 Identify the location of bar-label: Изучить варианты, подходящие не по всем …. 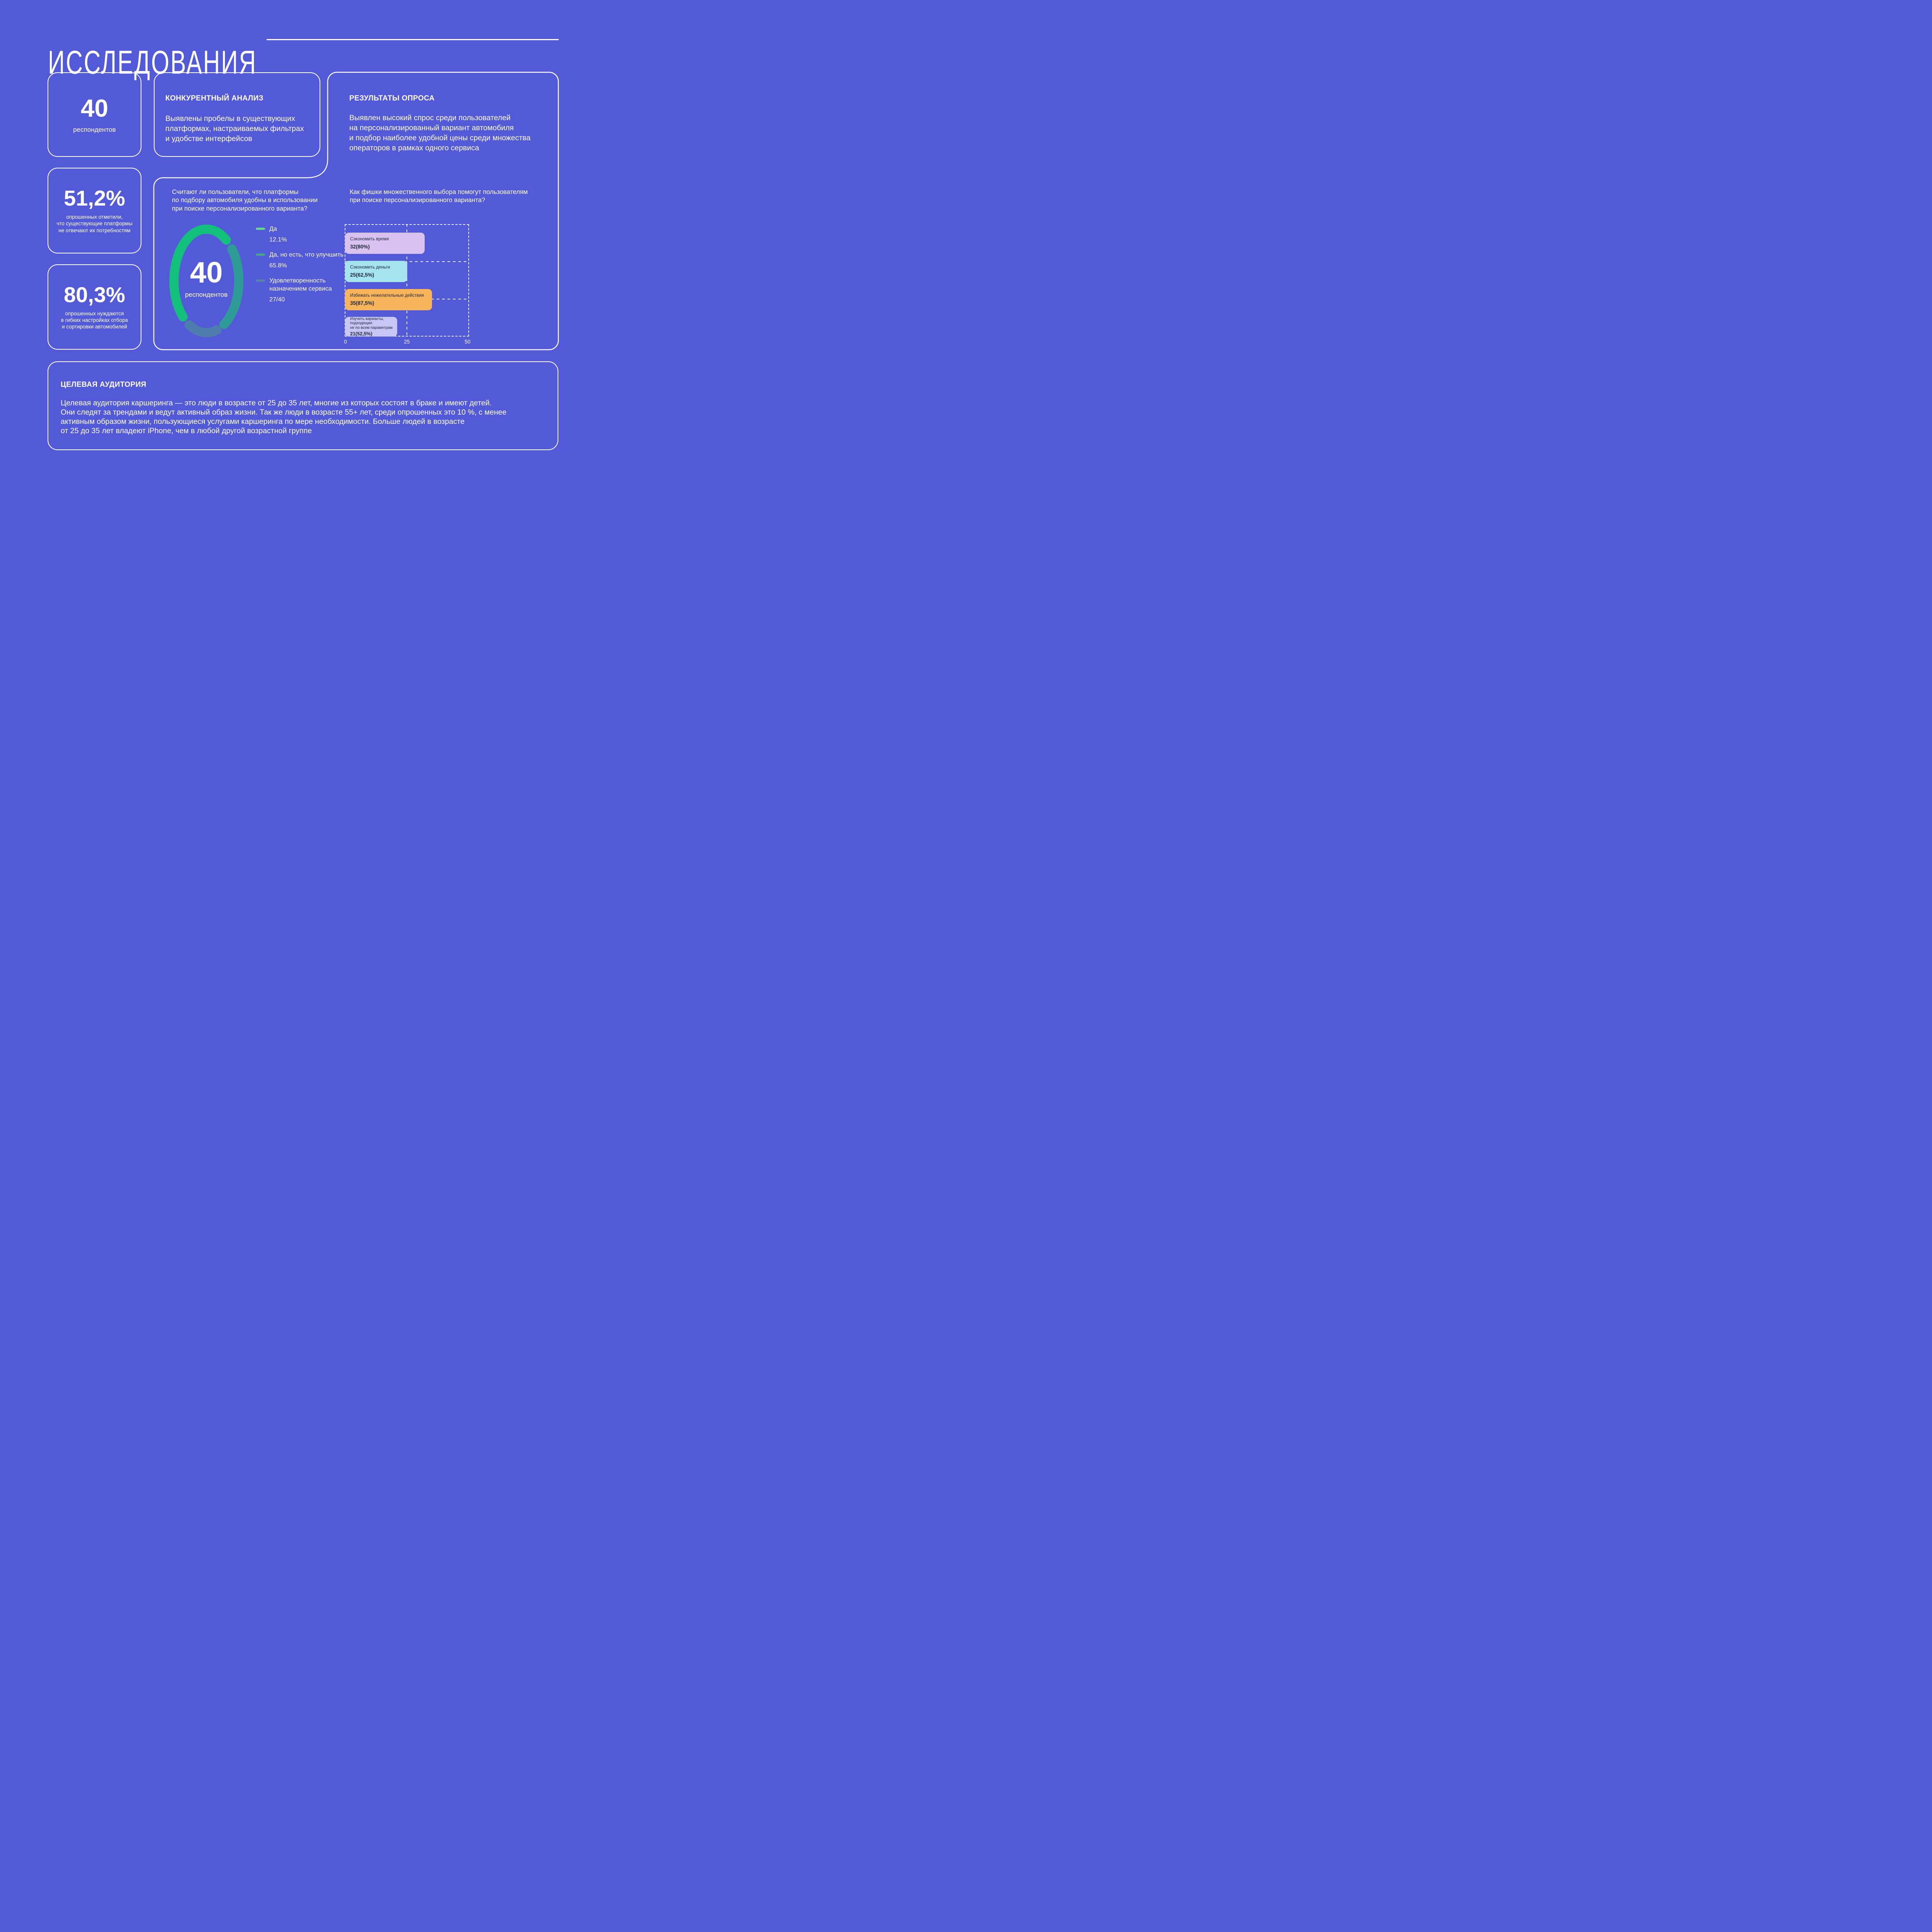
(372, 323).